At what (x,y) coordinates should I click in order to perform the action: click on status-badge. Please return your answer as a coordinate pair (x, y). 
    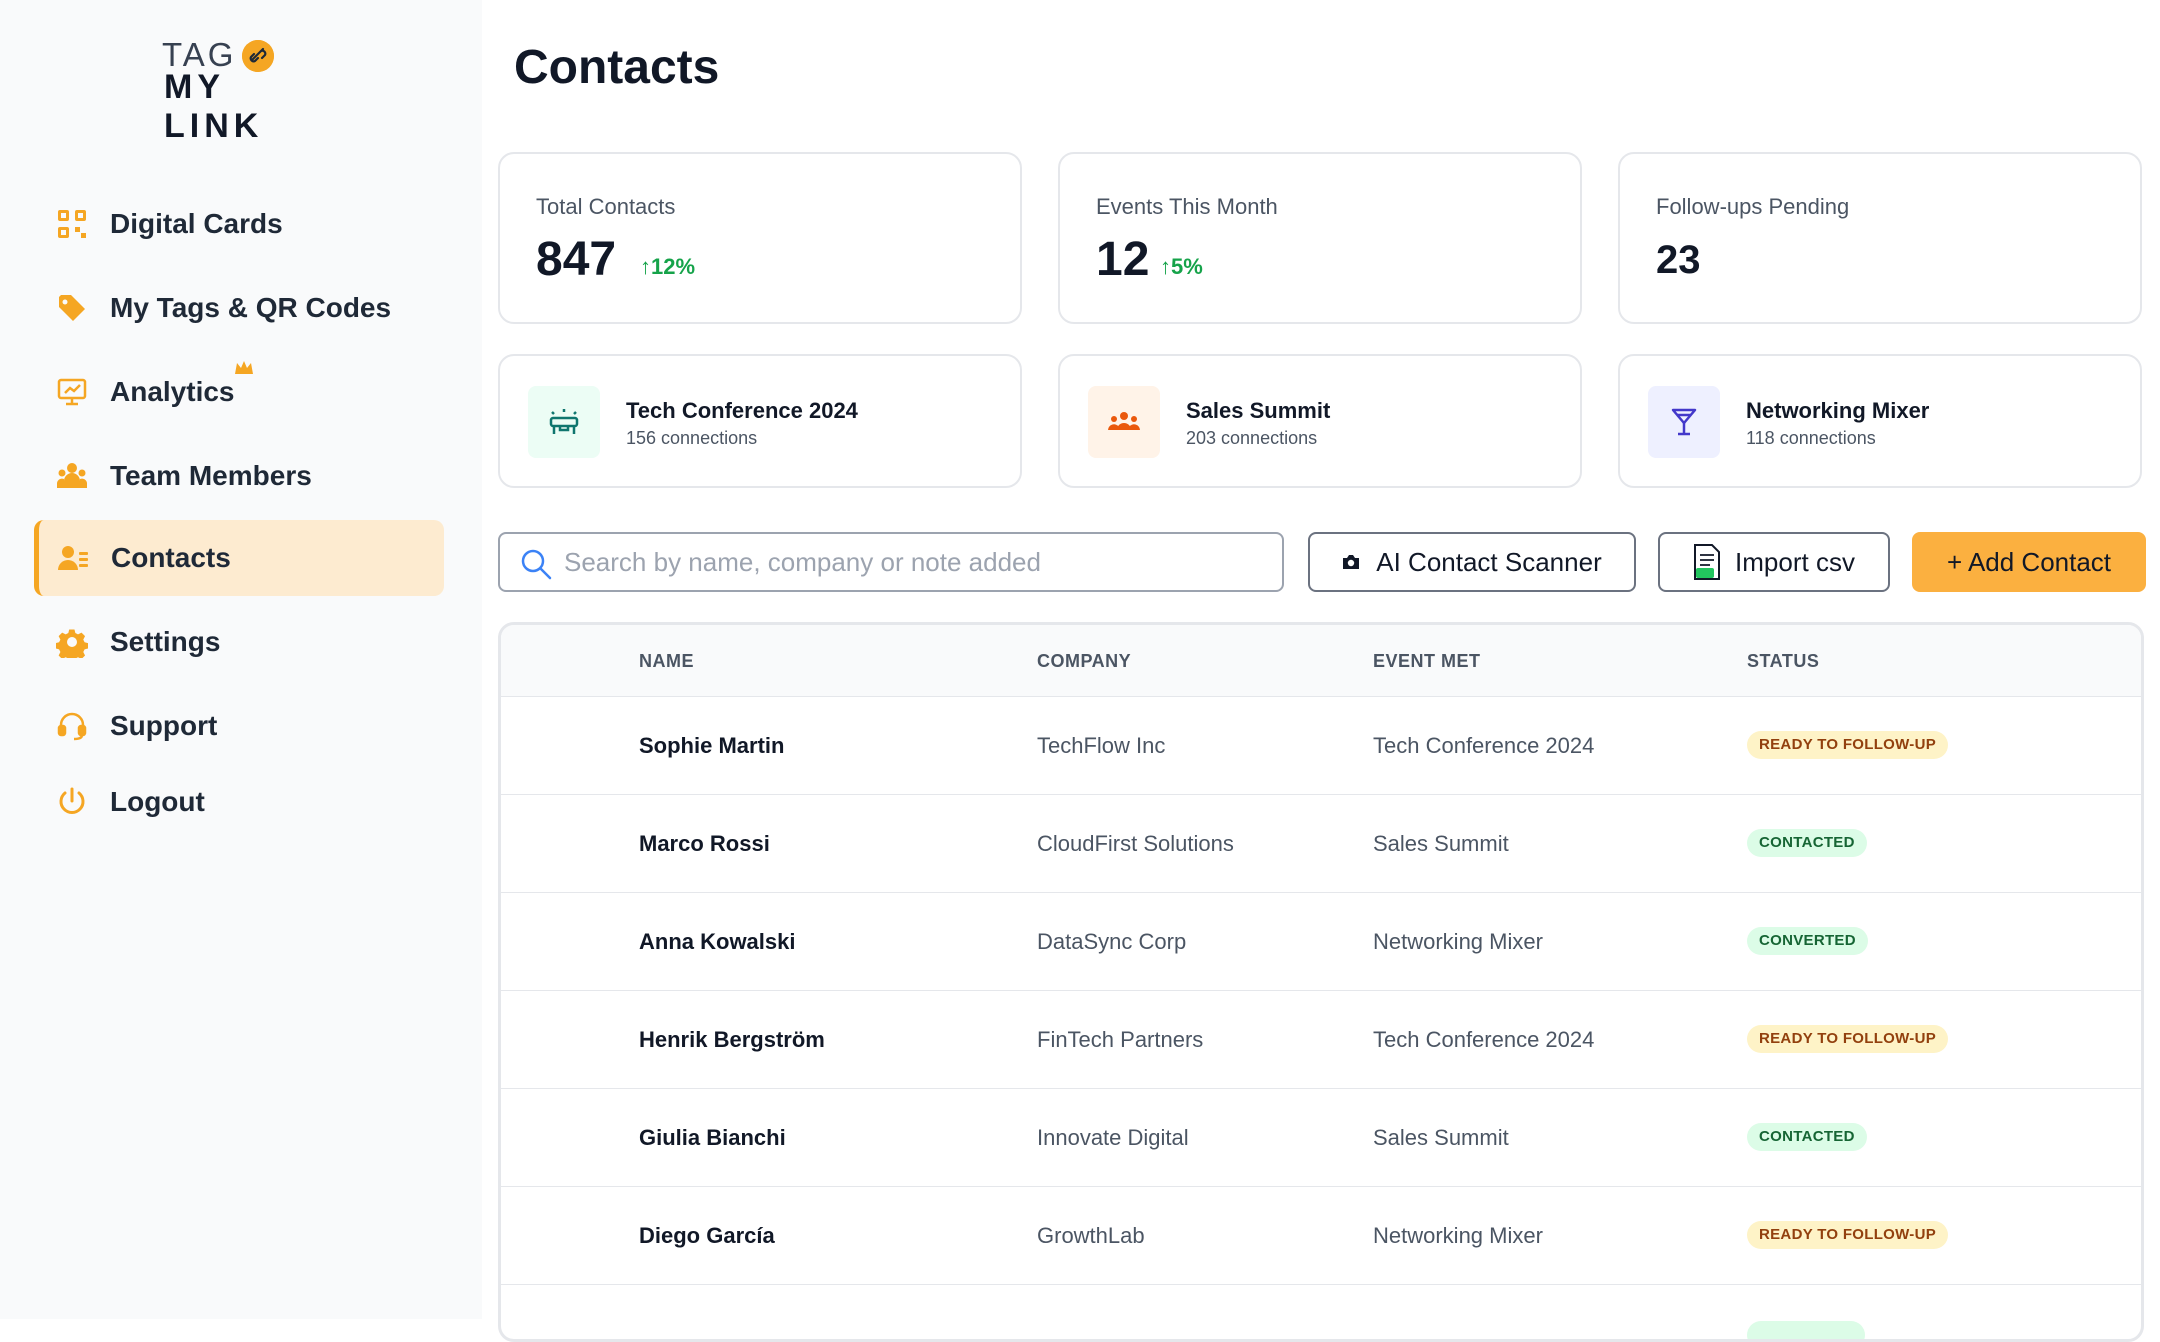
    Looking at the image, I should click on (1806, 1330).